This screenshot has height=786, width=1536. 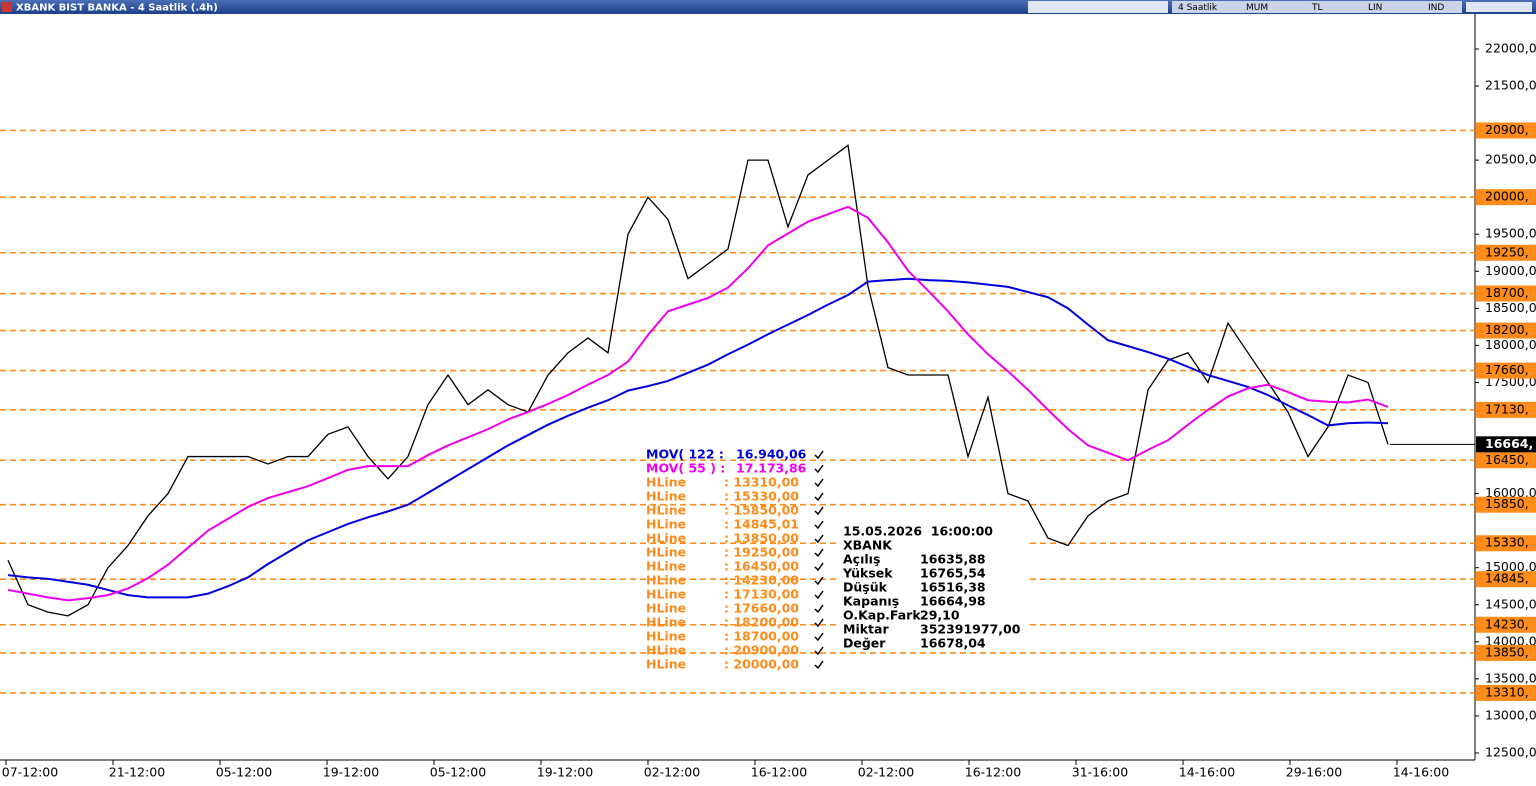 I want to click on legend-value: : 18700,00, so click(x=761, y=636).